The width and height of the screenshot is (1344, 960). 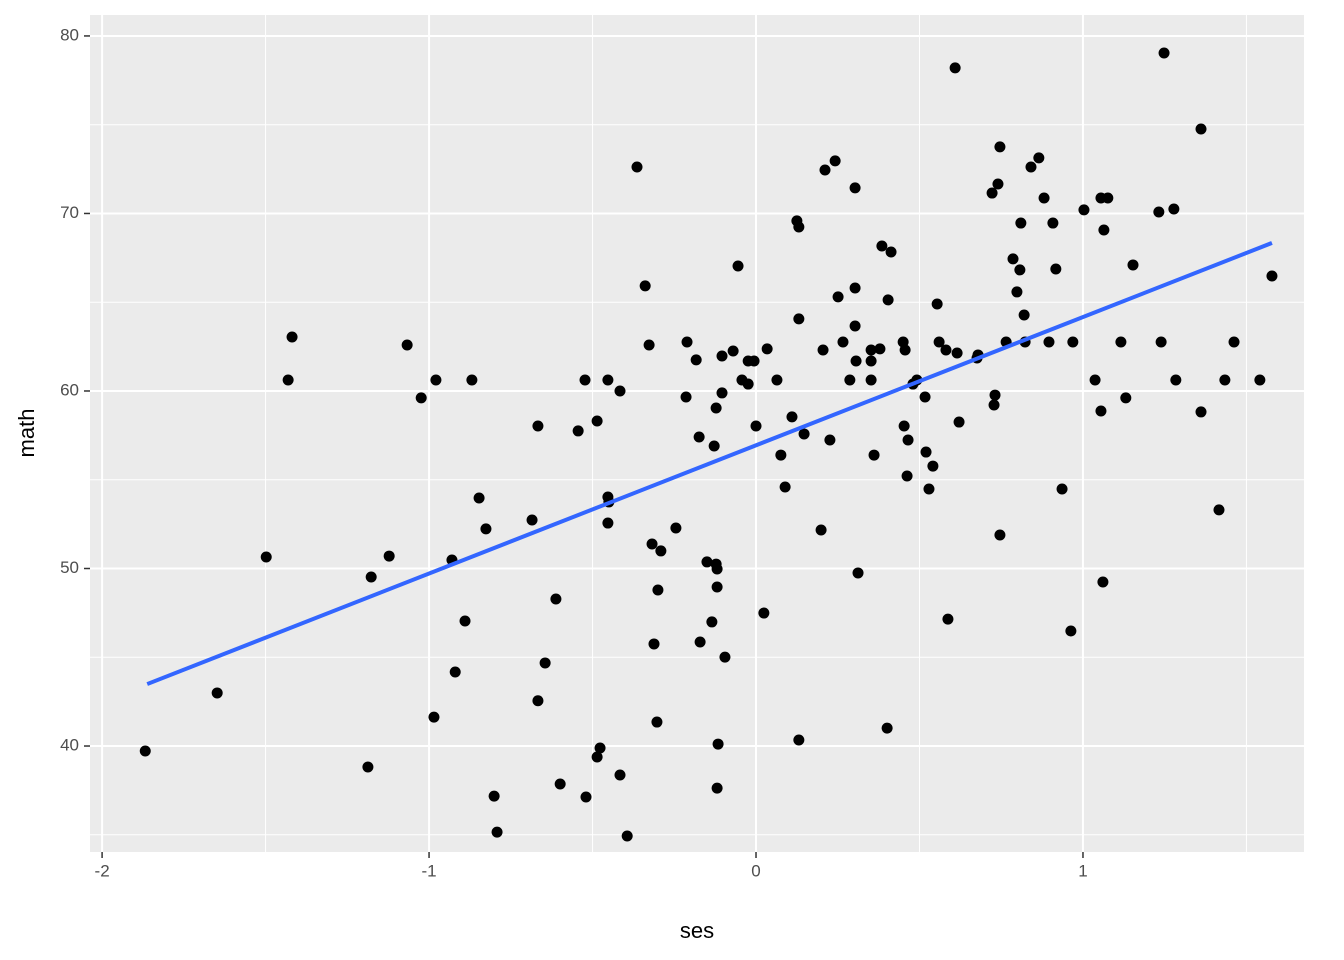 What do you see at coordinates (755, 870) in the screenshot?
I see `x-tick-label: 0` at bounding box center [755, 870].